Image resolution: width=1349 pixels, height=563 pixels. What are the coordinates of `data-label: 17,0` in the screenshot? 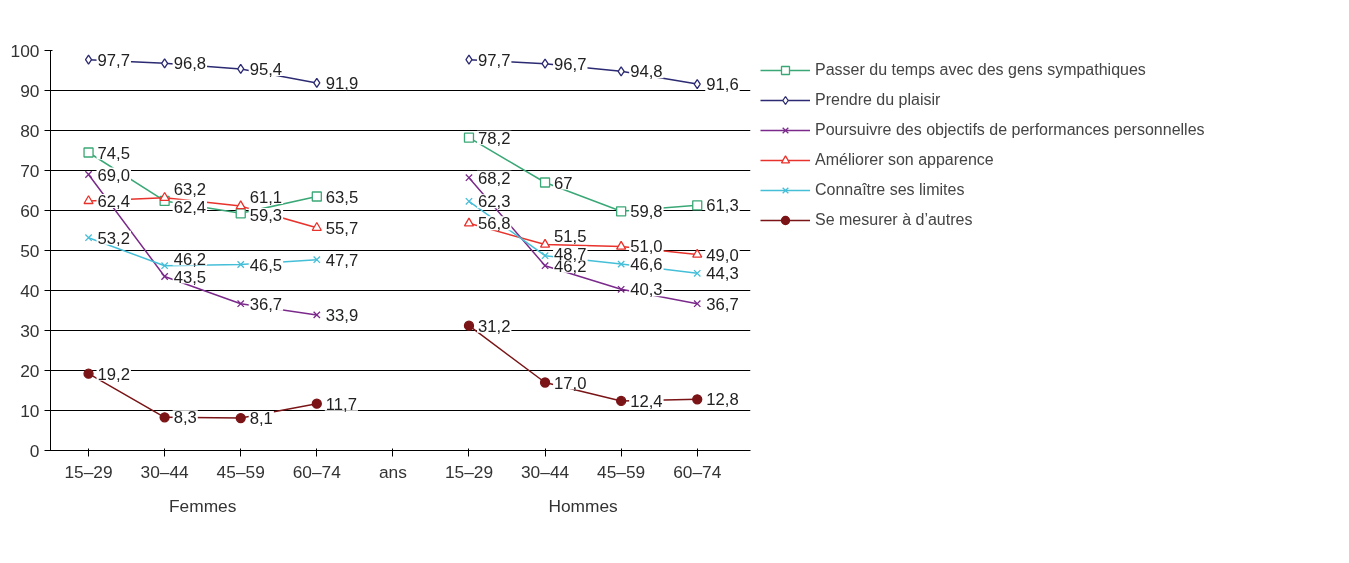 It's located at (570, 383).